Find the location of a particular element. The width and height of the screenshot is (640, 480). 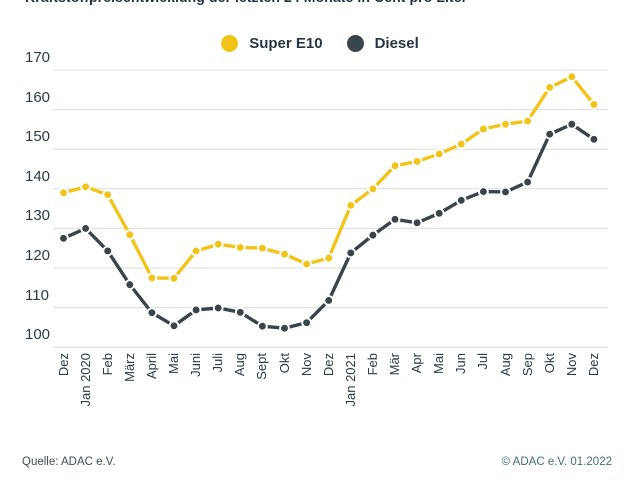

x-axis-label: Mär is located at coordinates (394, 364).